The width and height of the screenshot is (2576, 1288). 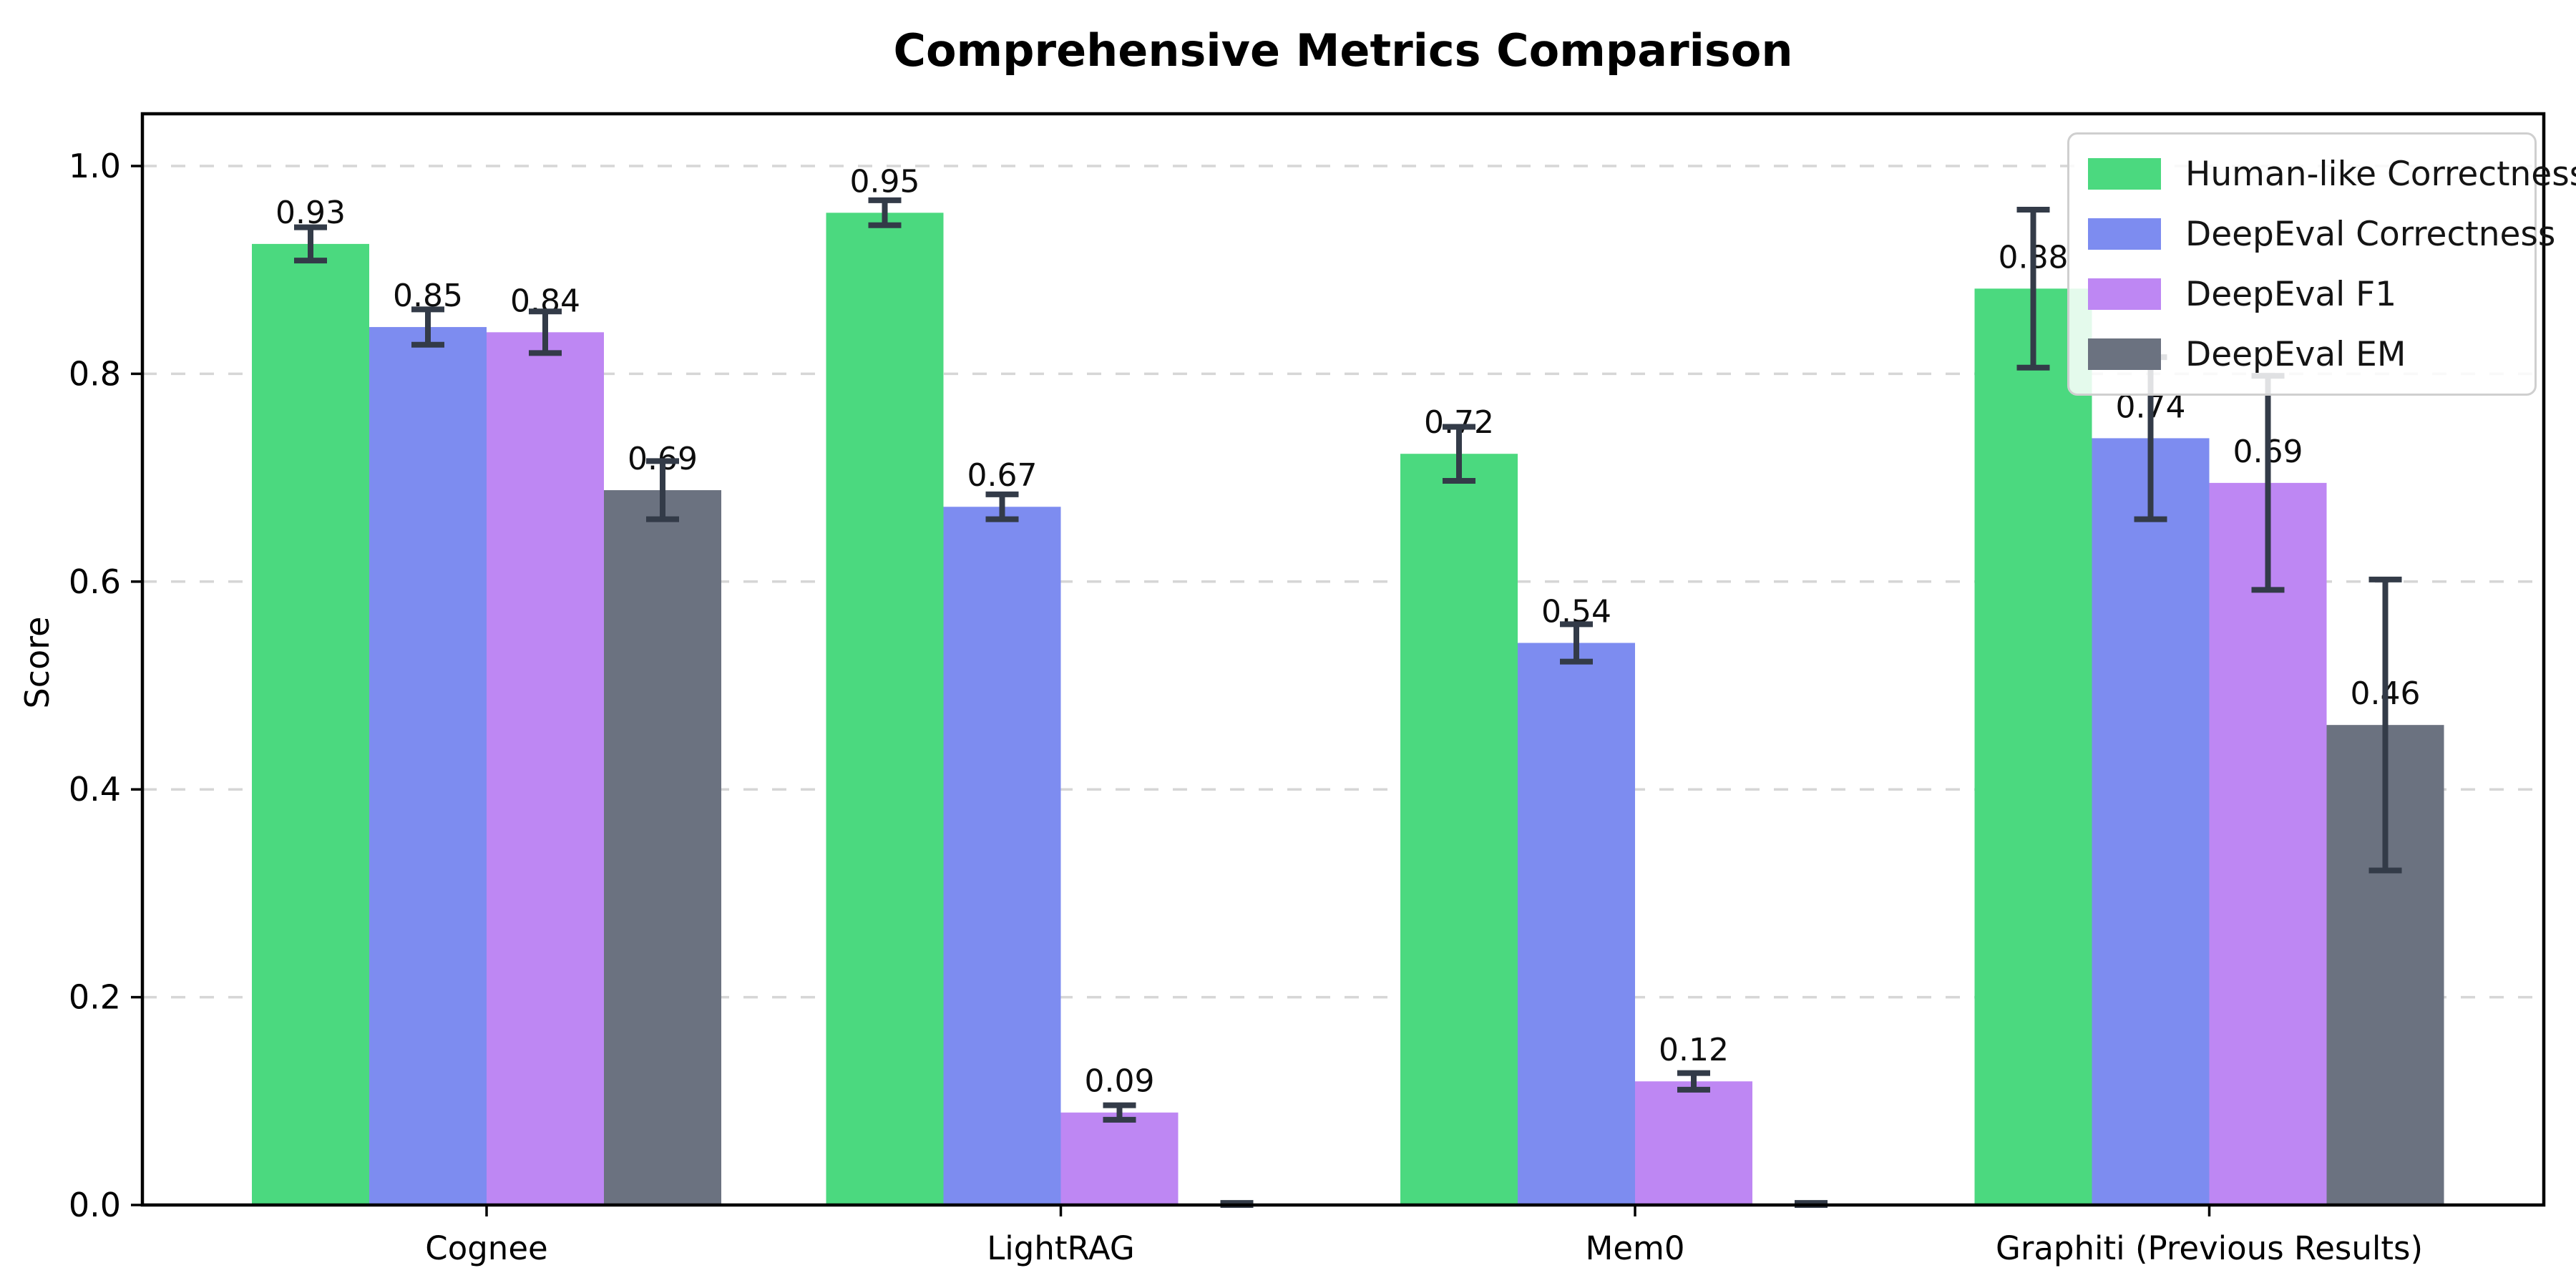 I want to click on y-tick-label: 1.0, so click(x=95, y=166).